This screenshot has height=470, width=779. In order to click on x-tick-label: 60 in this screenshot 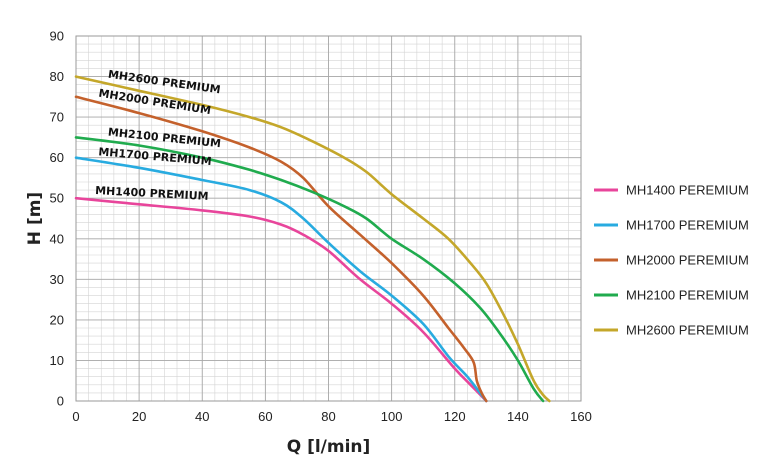, I will do `click(265, 416)`.